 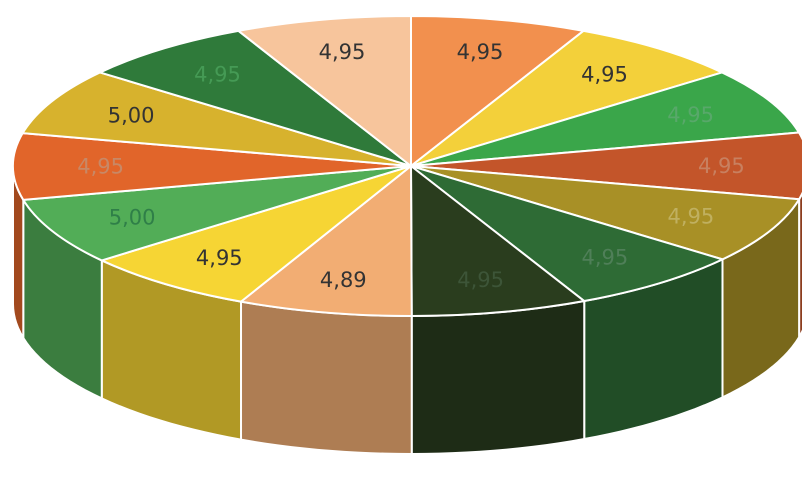 What do you see at coordinates (131, 115) in the screenshot?
I see `data-label-11: 5,00` at bounding box center [131, 115].